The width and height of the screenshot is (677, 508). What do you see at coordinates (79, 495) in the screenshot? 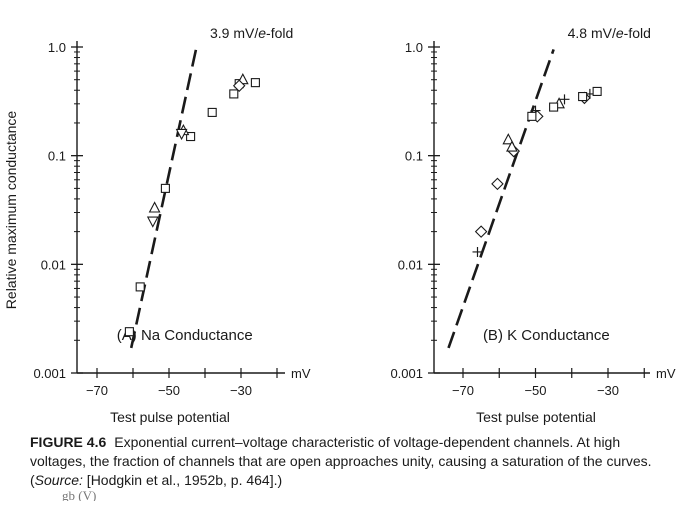
I see `stray-text-fragment: gb (V)` at bounding box center [79, 495].